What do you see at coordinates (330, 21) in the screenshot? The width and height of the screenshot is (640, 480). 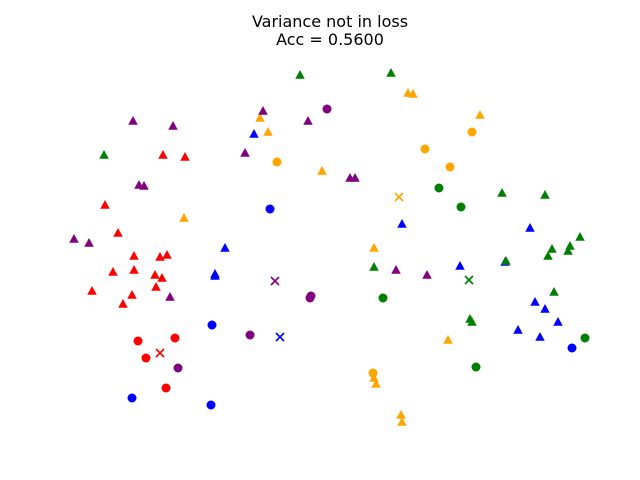 I see `chart-title: Variance not in loss` at bounding box center [330, 21].